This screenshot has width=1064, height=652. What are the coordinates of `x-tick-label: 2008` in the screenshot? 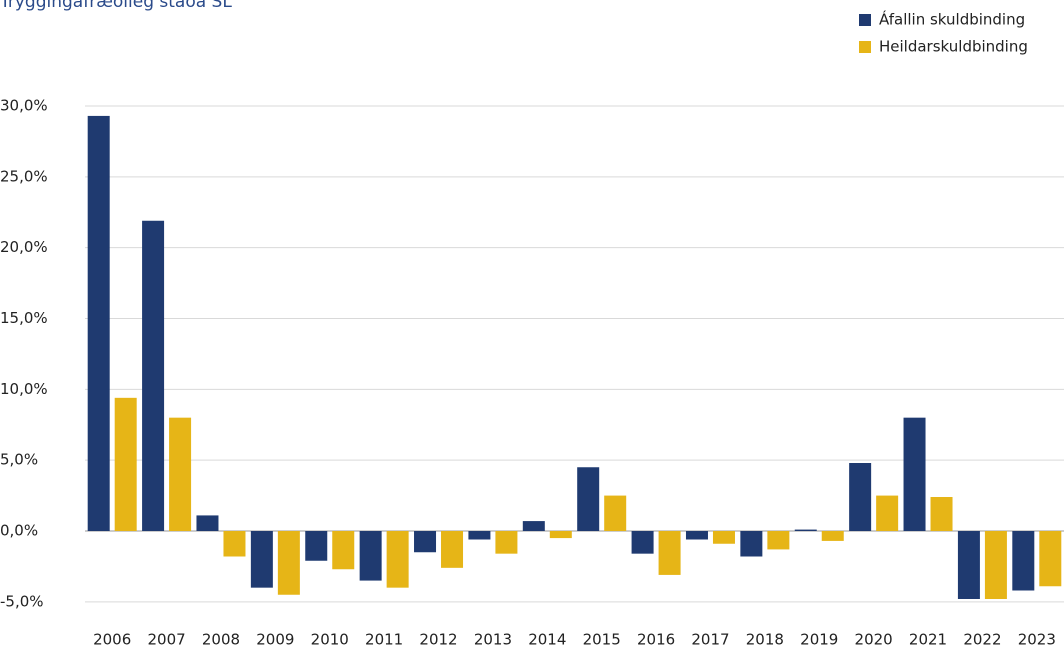 It's located at (221, 640).